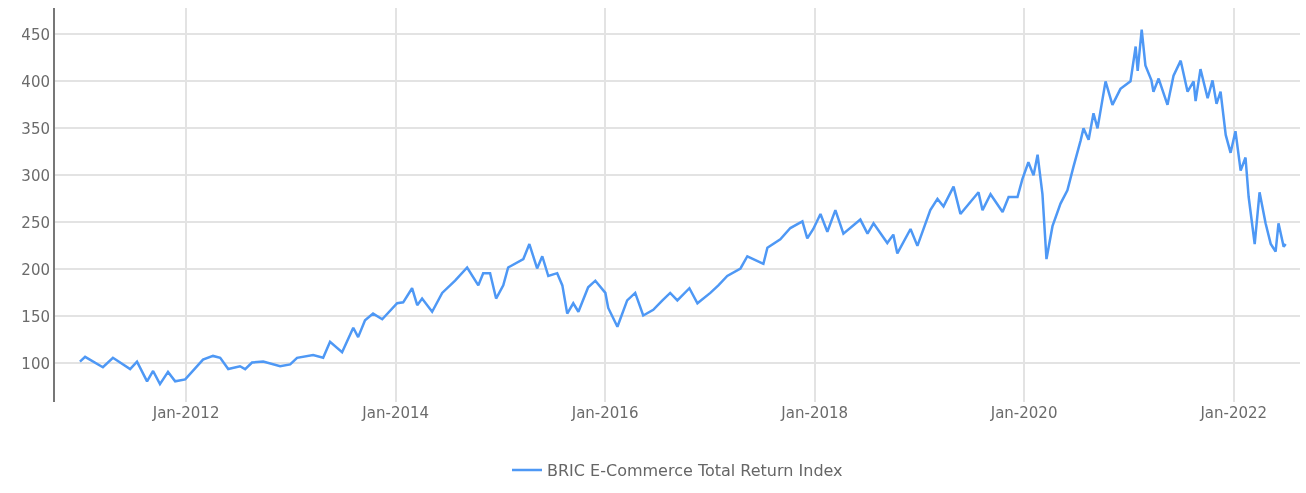 The width and height of the screenshot is (1306, 493). I want to click on x-tick-label: Jan-2022, so click(1233, 413).